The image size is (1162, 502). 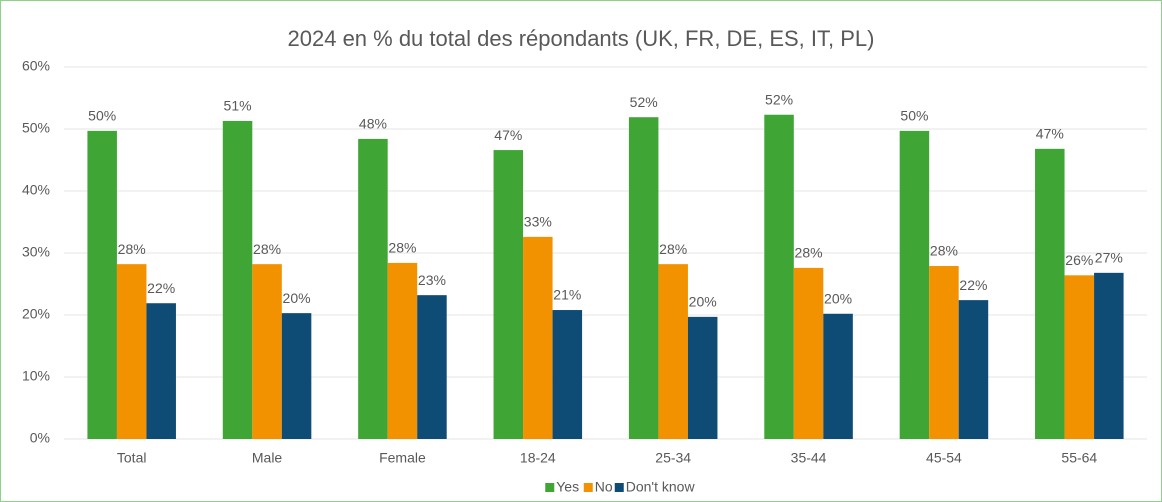 What do you see at coordinates (567, 295) in the screenshot?
I see `data-label: 21%` at bounding box center [567, 295].